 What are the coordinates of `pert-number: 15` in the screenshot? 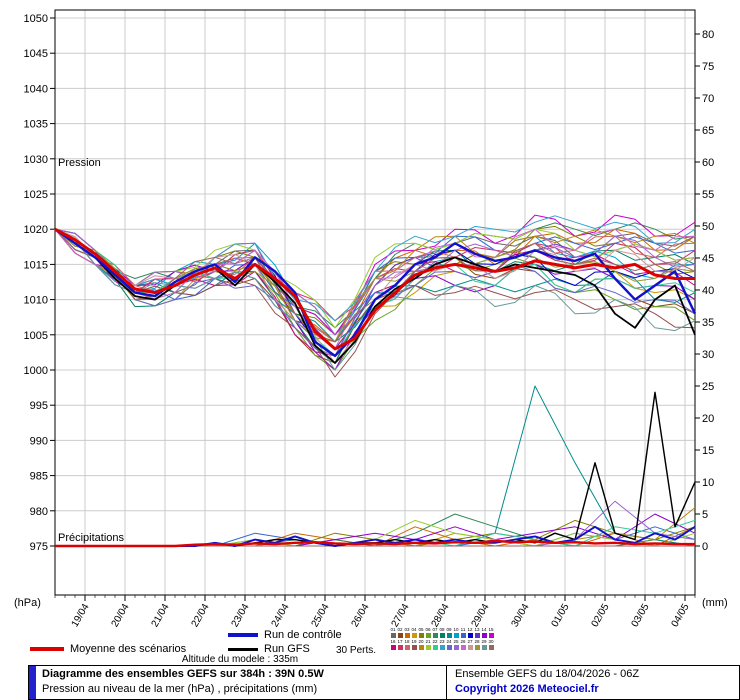 It's located at (491, 629).